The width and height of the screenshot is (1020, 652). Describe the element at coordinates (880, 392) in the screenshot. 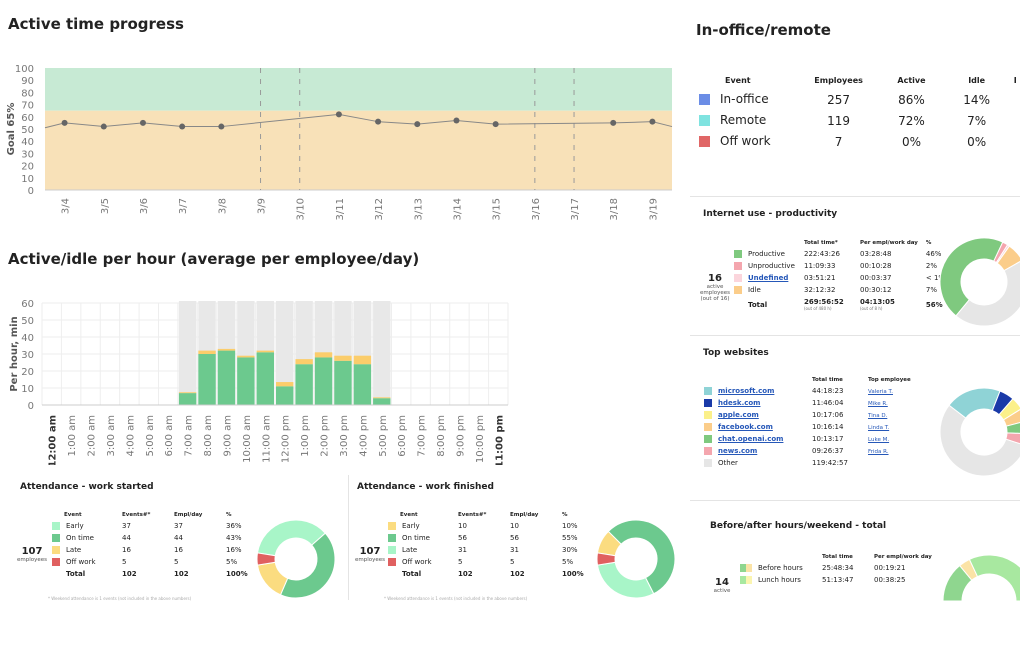

I see `top-employee-link: Valeria T.` at that location.